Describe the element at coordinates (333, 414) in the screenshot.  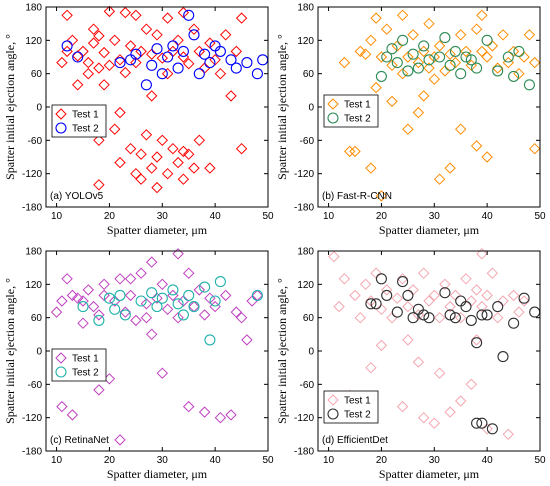
I see `legend-marker-circle` at that location.